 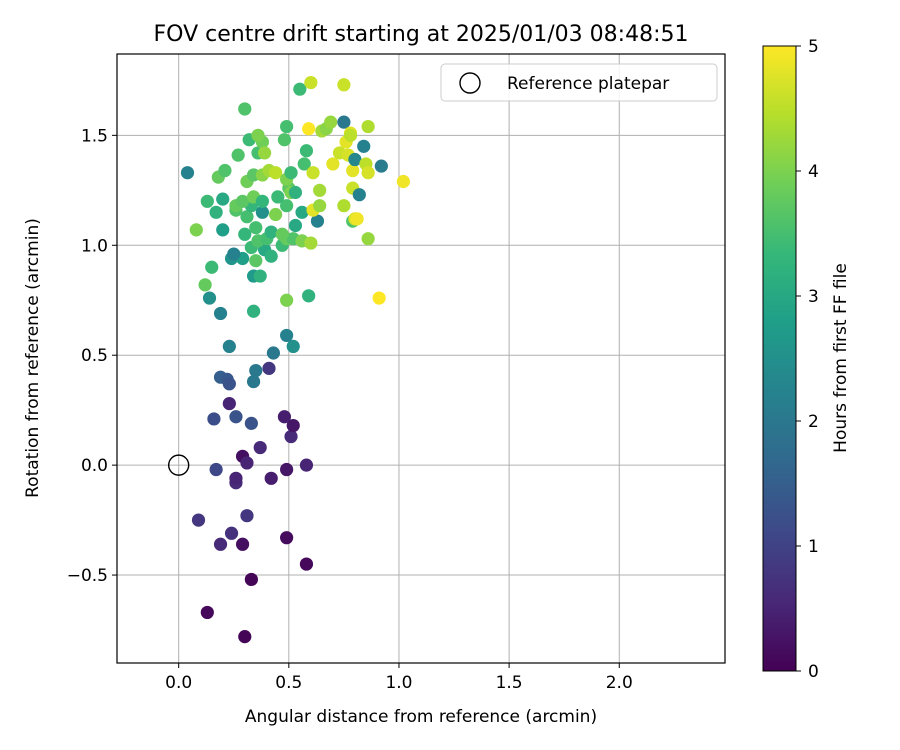 I want to click on legend: Reference platepar, so click(x=579, y=82).